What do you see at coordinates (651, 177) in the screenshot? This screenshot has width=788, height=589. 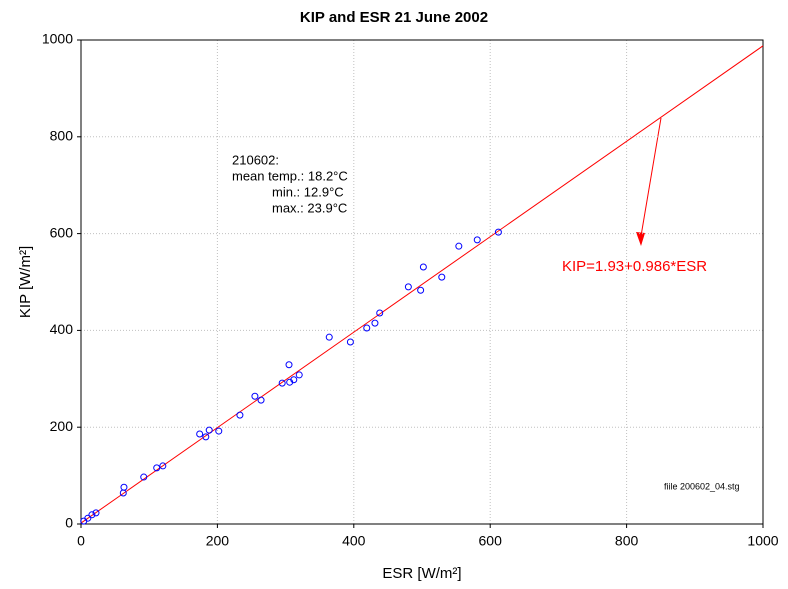 I see `arrow` at bounding box center [651, 177].